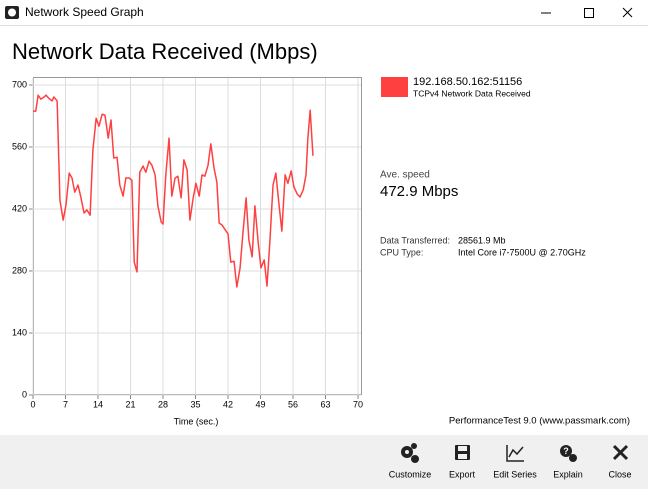 The width and height of the screenshot is (648, 489). Describe the element at coordinates (515, 474) in the screenshot. I see `toolbar-button: Edit Series` at that location.